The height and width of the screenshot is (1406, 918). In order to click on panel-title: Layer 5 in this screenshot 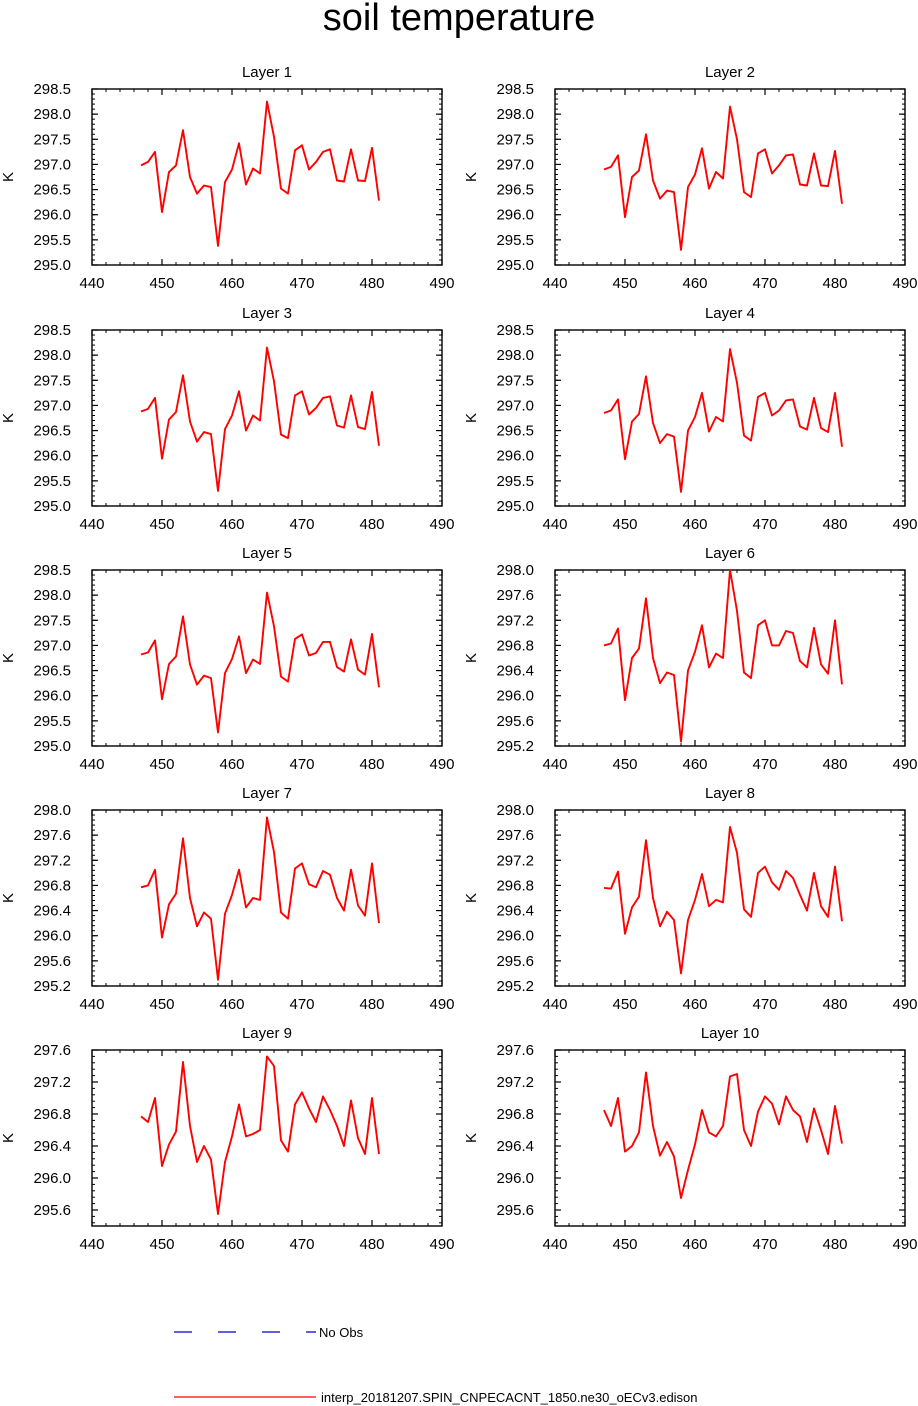, I will do `click(267, 553)`.